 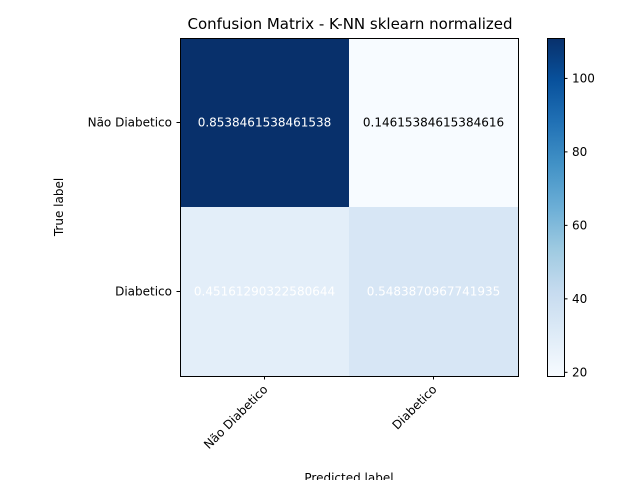 I want to click on colorbar-tick-label: 60, so click(x=579, y=225).